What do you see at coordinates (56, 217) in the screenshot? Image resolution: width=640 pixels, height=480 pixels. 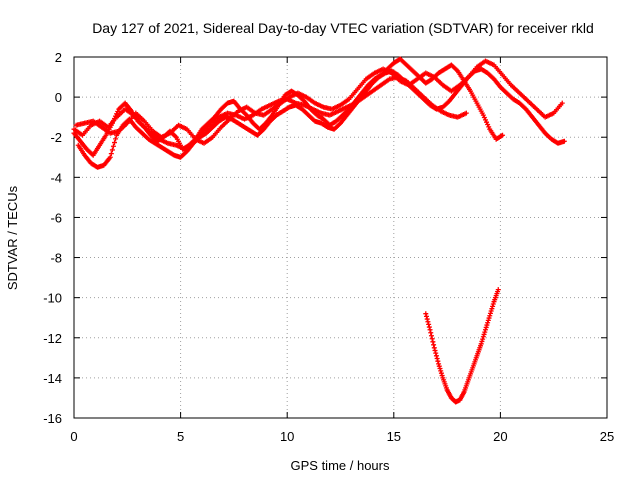 I see `y-tick-label: -6` at bounding box center [56, 217].